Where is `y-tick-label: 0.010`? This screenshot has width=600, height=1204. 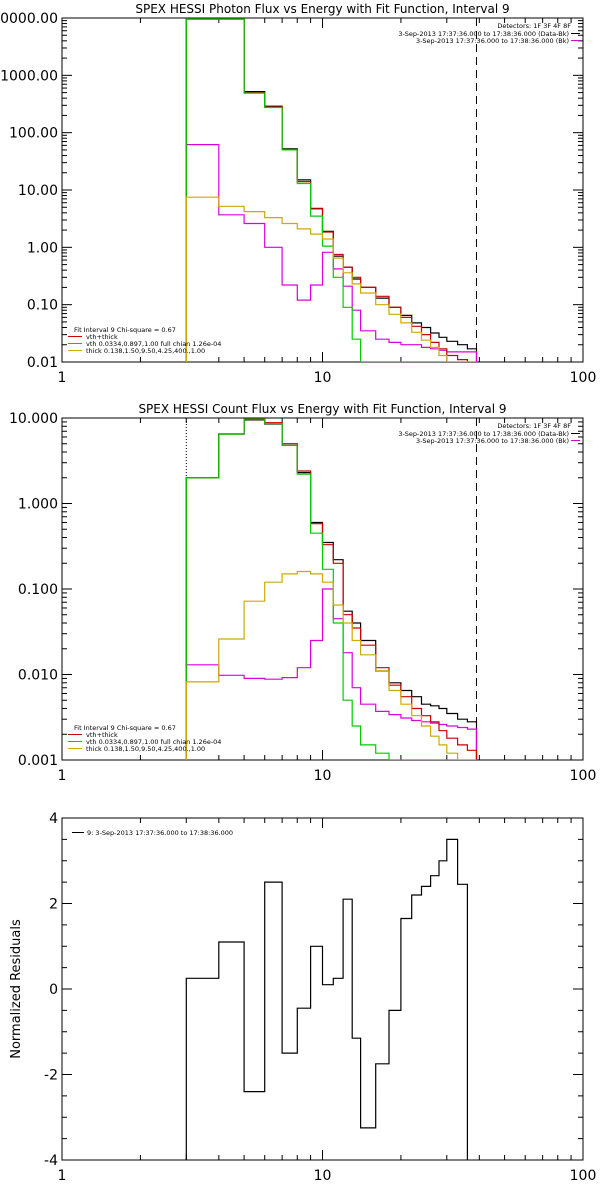 y-tick-label: 0.010 is located at coordinates (38, 676).